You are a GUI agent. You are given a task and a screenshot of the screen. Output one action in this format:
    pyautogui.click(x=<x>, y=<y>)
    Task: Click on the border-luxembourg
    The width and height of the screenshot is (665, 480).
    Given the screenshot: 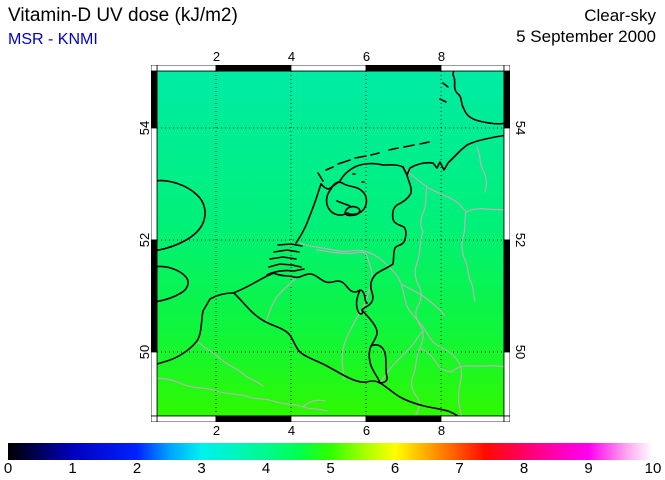 What is the action you would take?
    pyautogui.click(x=374, y=346)
    